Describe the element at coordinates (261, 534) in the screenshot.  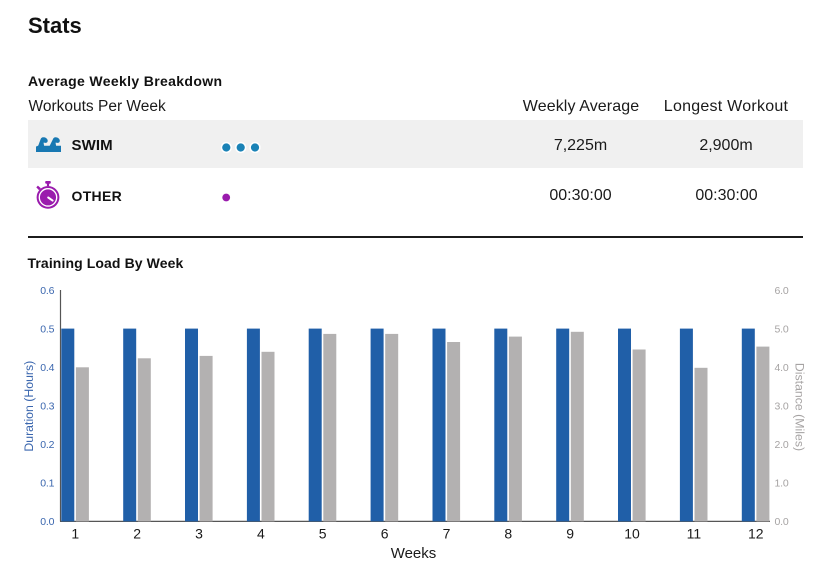
I see `svg-text: 4` at that location.